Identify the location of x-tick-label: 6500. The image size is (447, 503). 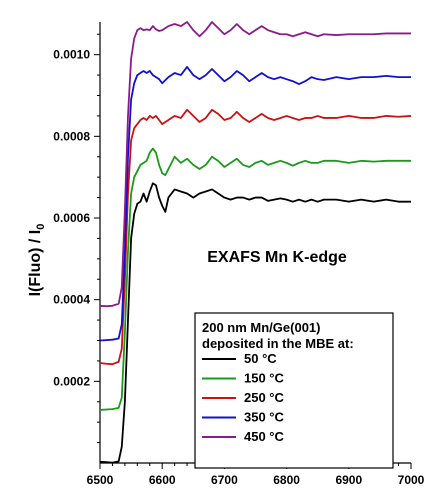
(100, 480).